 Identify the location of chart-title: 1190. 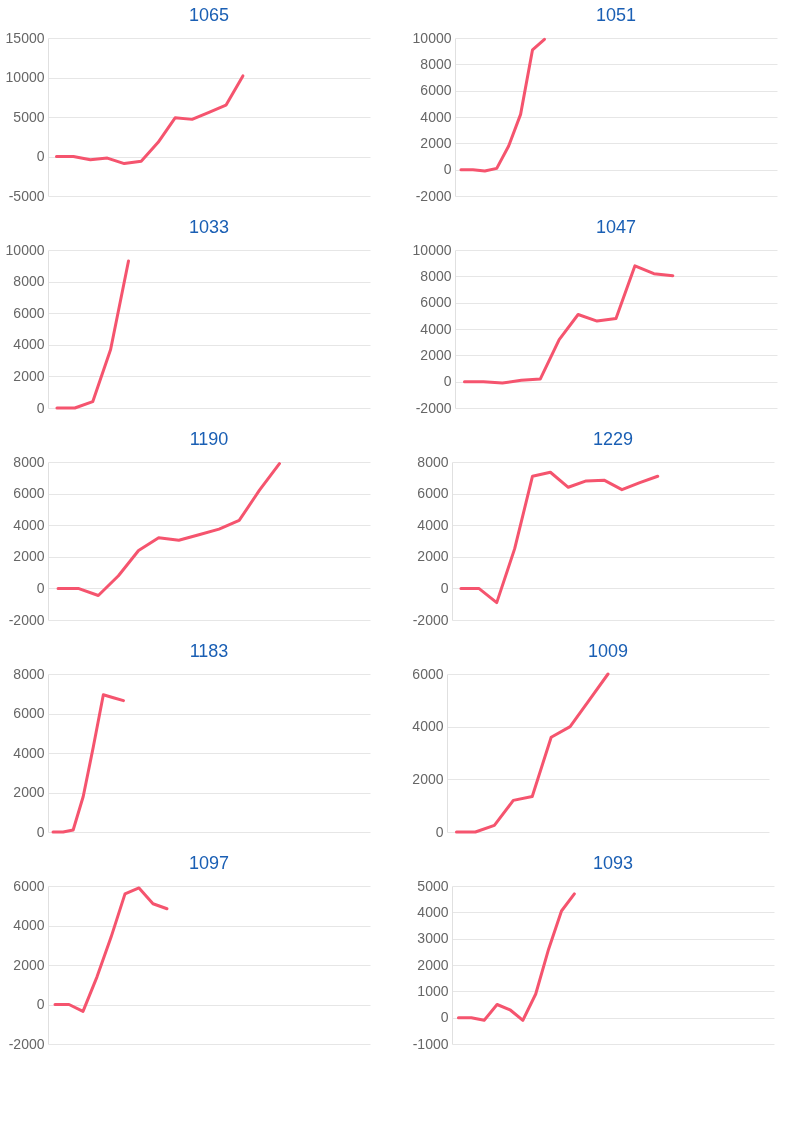
(209, 439).